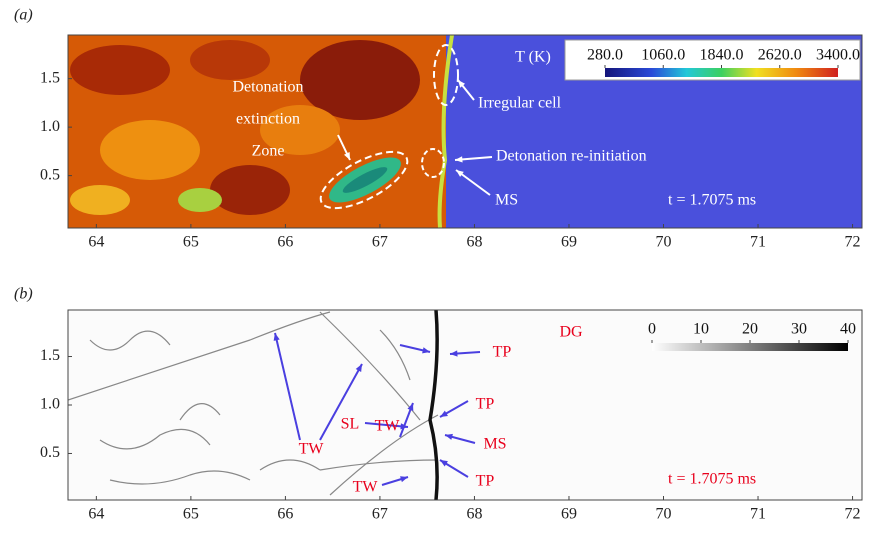 This screenshot has width=870, height=535. I want to click on annotation: Detonation, so click(267, 87).